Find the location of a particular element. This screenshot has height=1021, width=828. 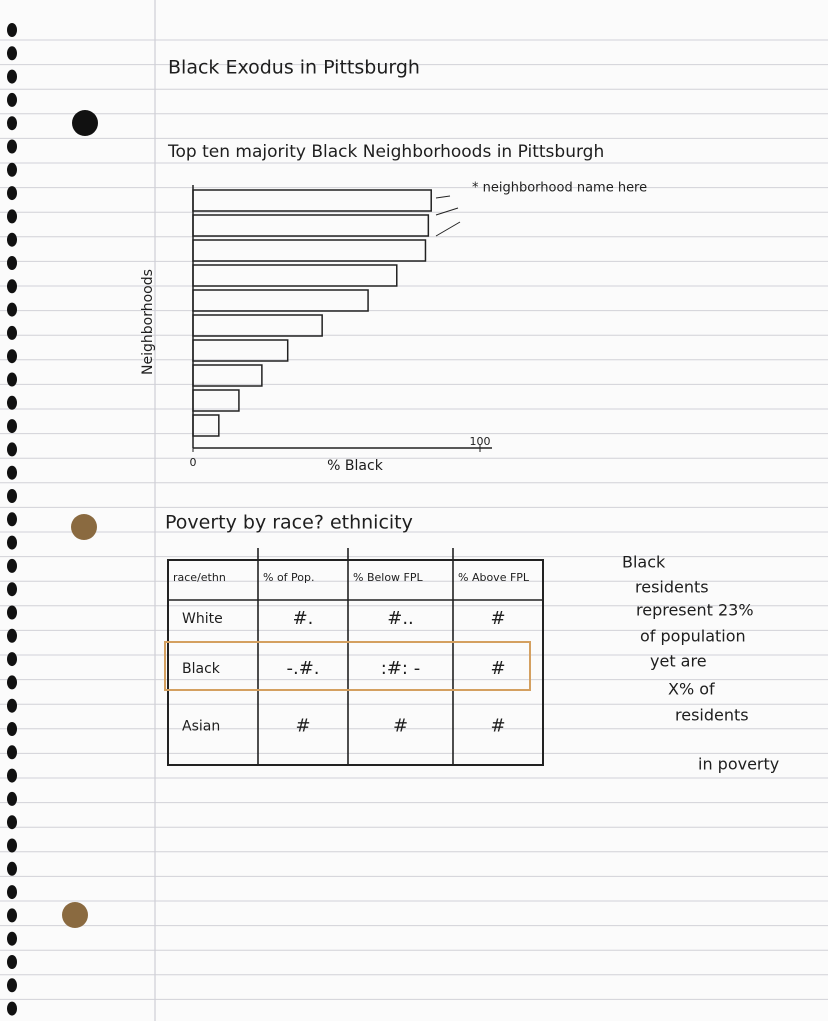

section-title: Poverty by race? ethnicity is located at coordinates (289, 523).